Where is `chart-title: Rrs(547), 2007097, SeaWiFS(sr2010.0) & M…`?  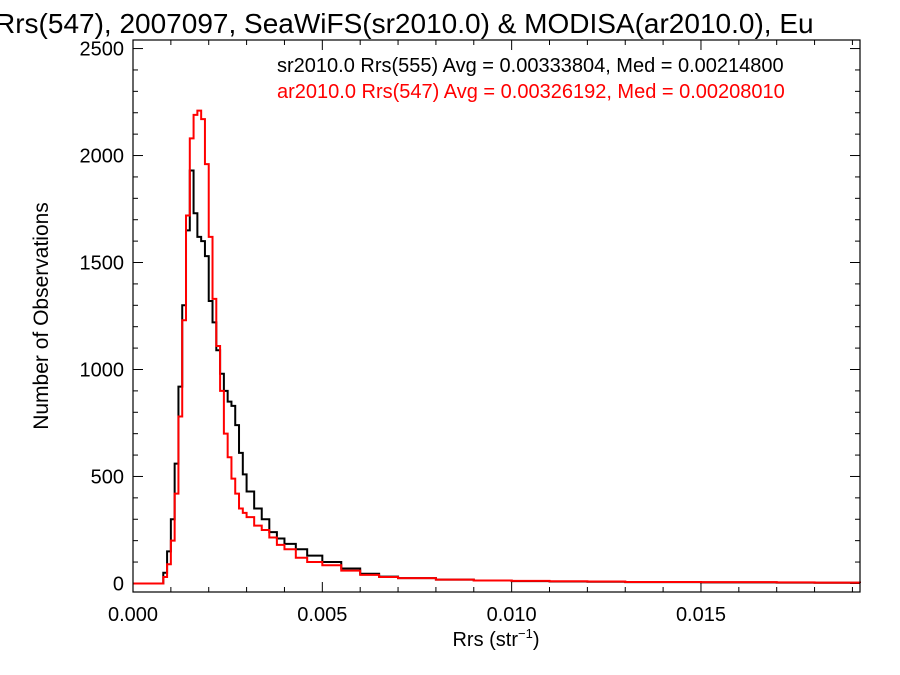
chart-title: Rrs(547), 2007097, SeaWiFS(sr2010.0) & M… is located at coordinates (407, 23).